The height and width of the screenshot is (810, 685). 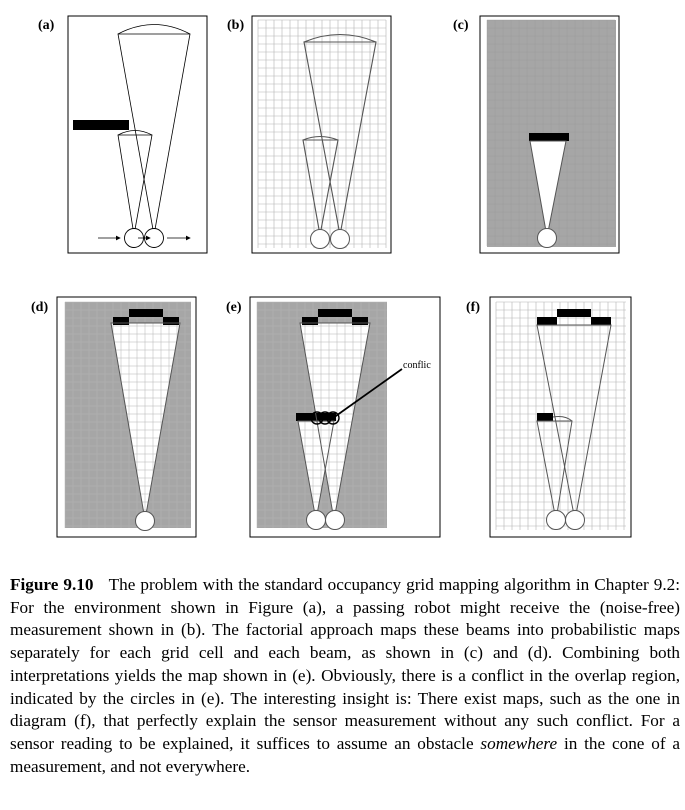 I want to click on panel-c-label: (c), so click(x=461, y=25).